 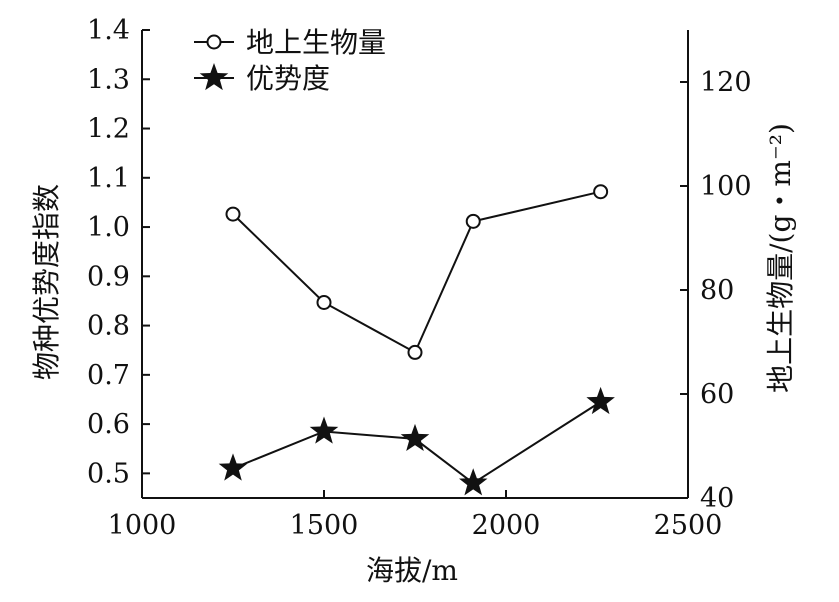 What do you see at coordinates (324, 525) in the screenshot?
I see `x-tick-label: 1500` at bounding box center [324, 525].